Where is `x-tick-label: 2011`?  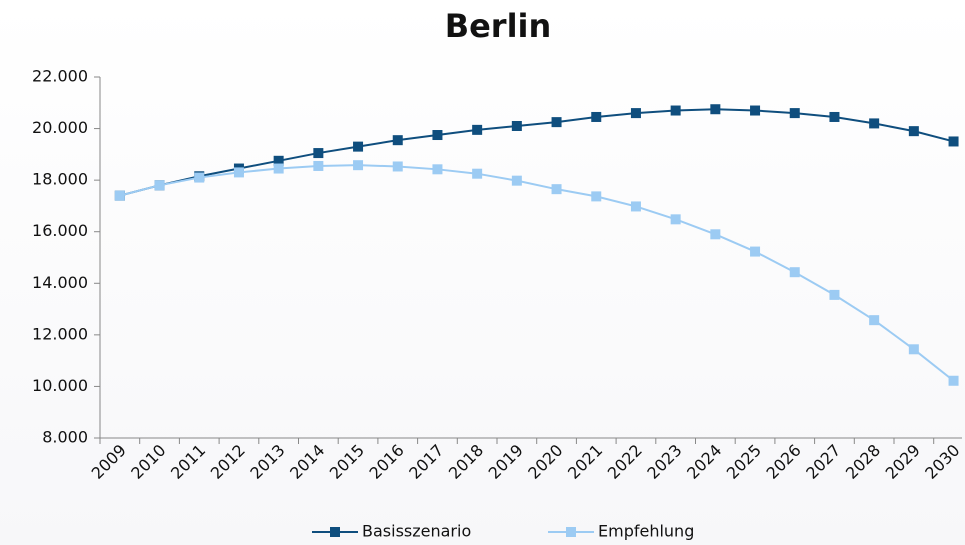
x-tick-label: 2011 is located at coordinates (188, 462).